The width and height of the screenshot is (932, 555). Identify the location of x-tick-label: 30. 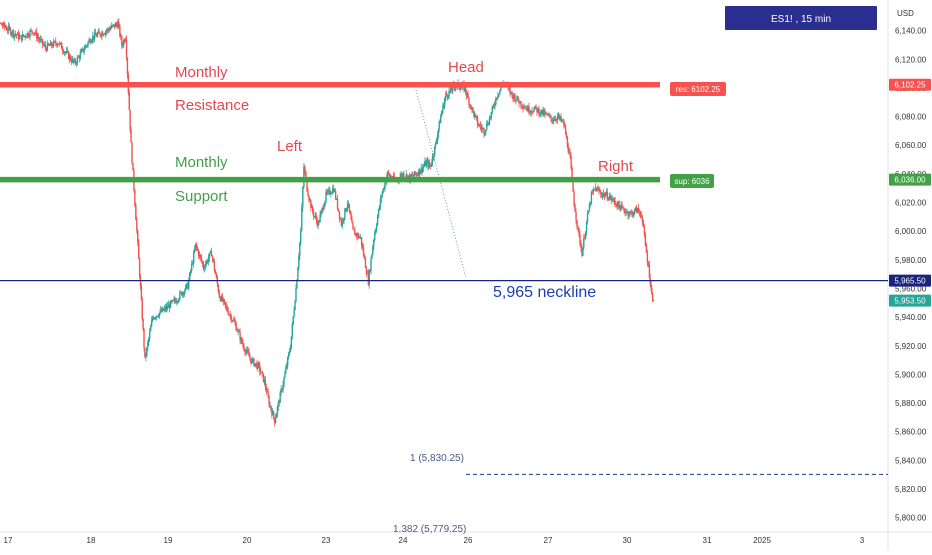
(627, 540).